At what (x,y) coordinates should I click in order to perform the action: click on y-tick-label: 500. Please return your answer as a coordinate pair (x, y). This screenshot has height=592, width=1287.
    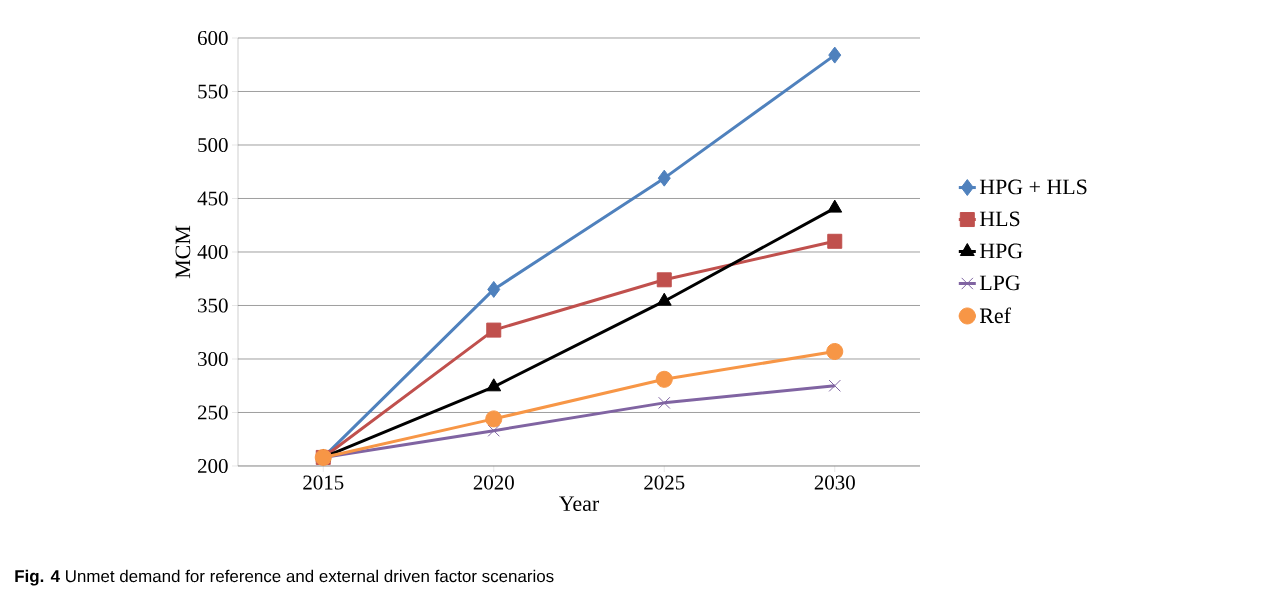
    Looking at the image, I should click on (213, 145).